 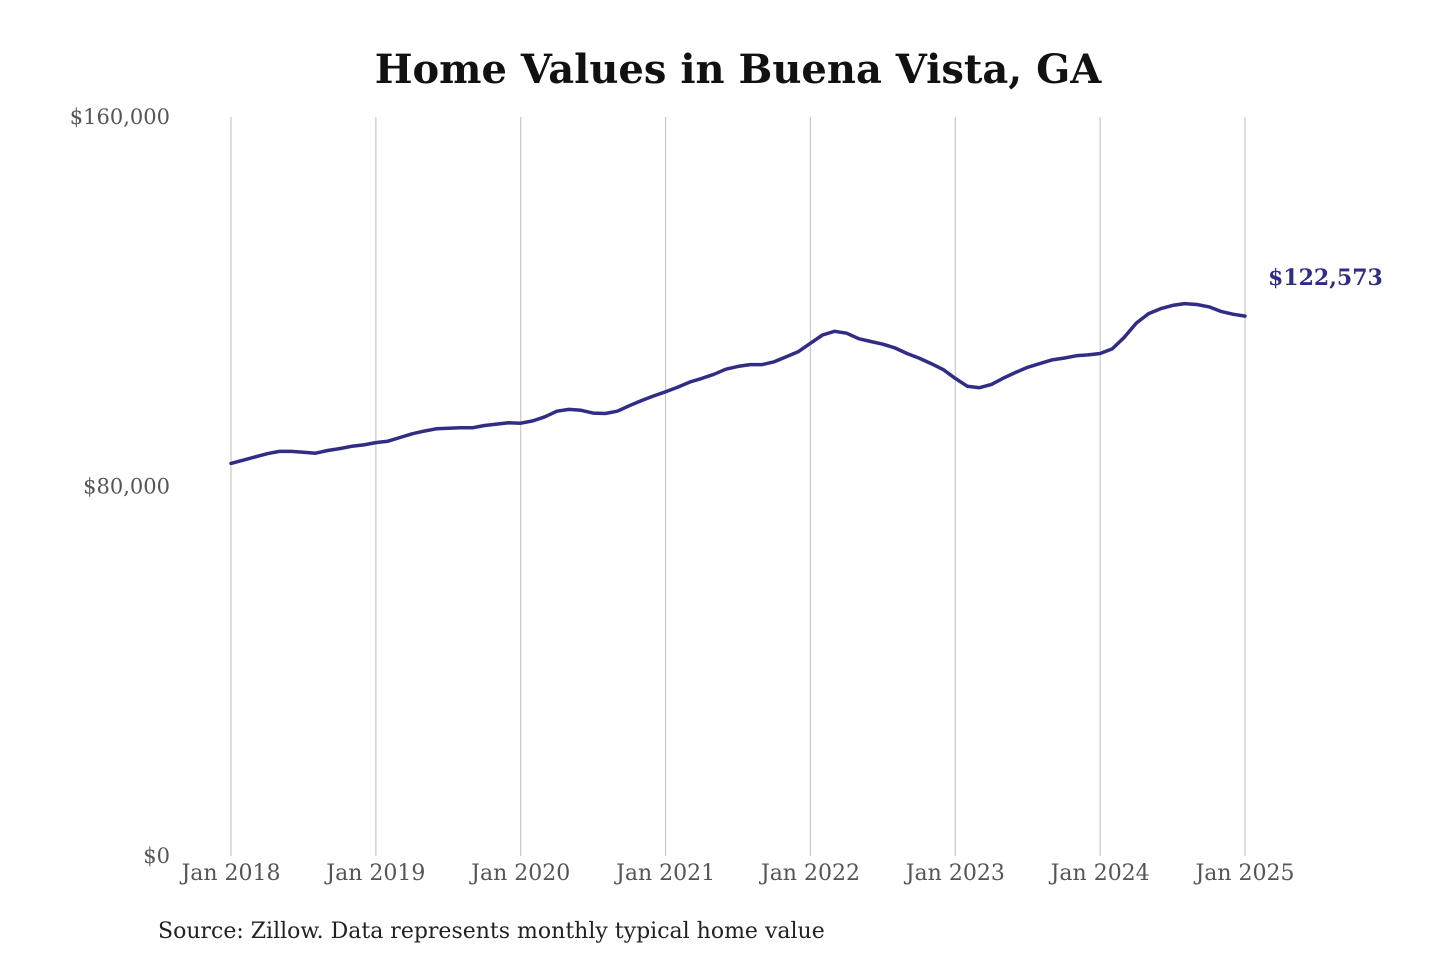 What do you see at coordinates (739, 69) in the screenshot?
I see `chart-title: Home Values in Buena Vista, GA` at bounding box center [739, 69].